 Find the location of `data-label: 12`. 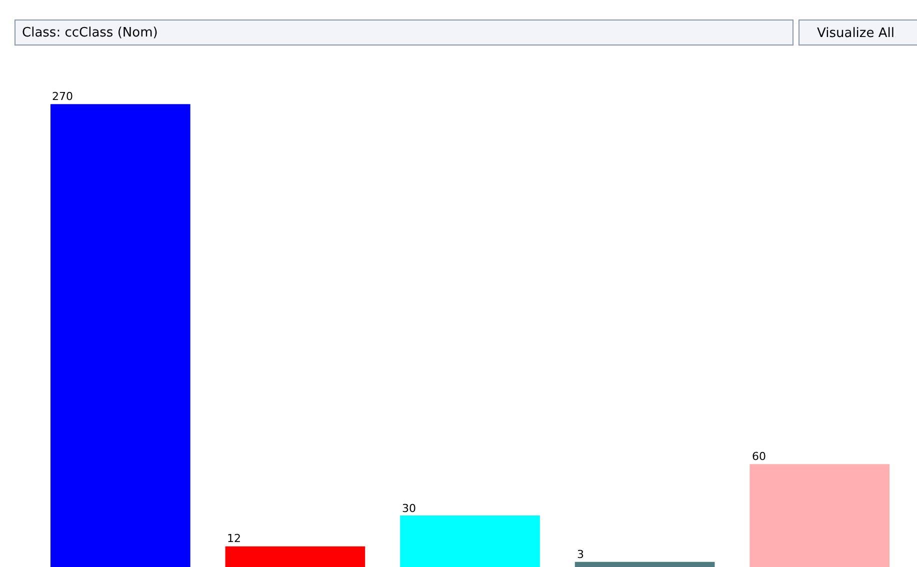

data-label: 12 is located at coordinates (234, 538).